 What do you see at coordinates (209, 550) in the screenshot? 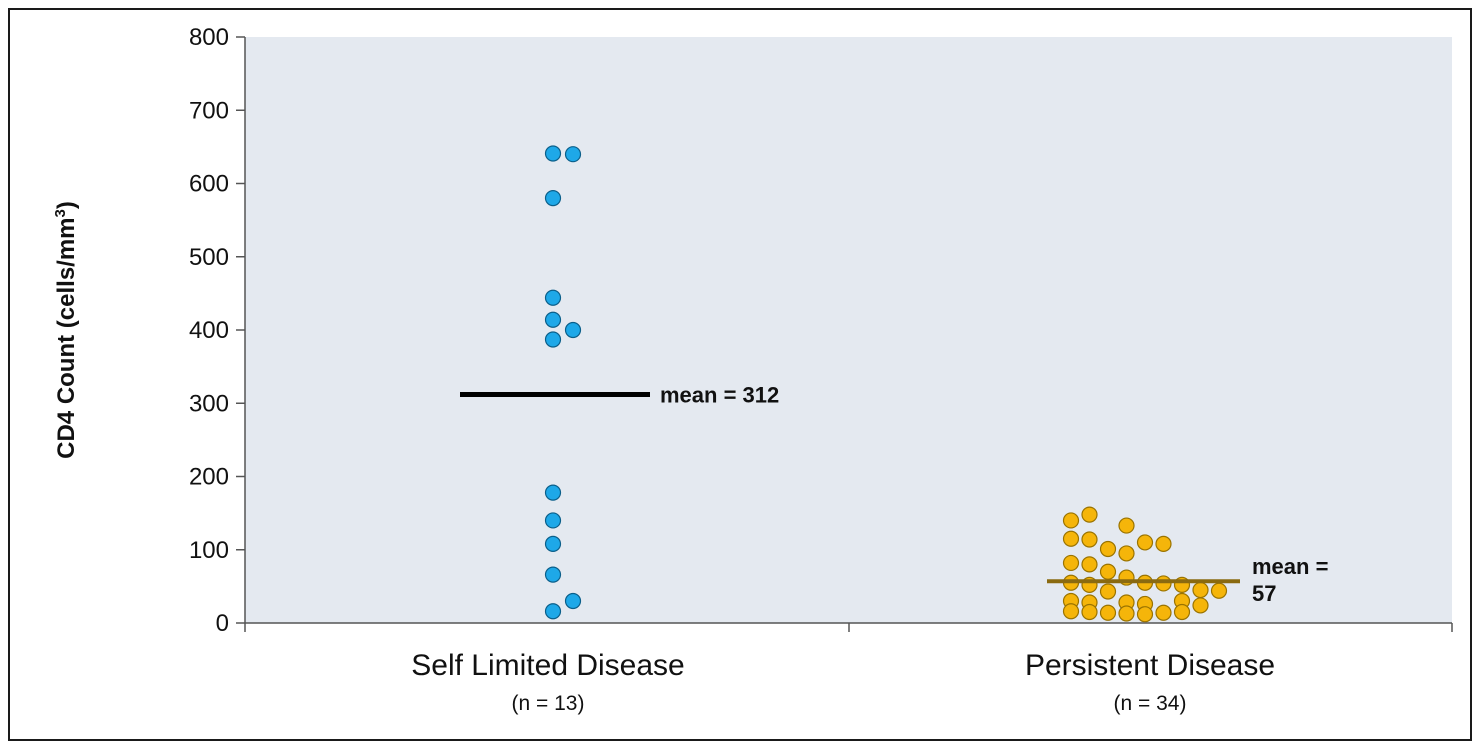
I see `y-tick-label: 100` at bounding box center [209, 550].